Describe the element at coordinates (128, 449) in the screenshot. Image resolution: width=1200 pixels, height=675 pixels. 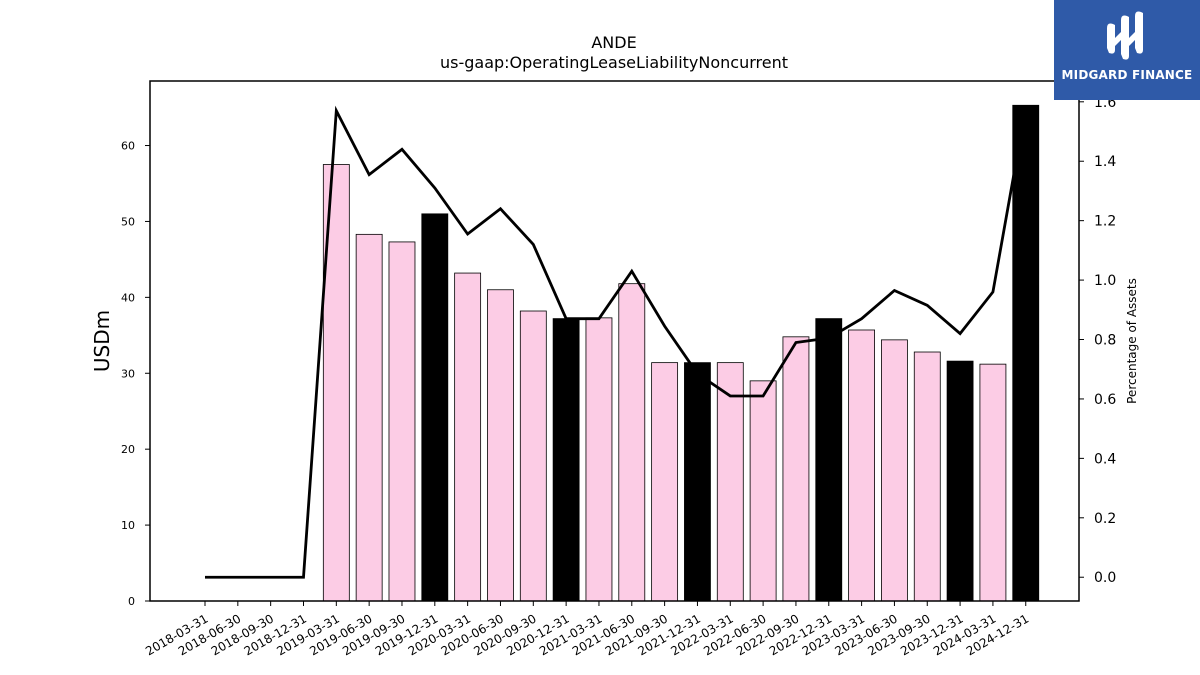
I see `y-tick-label: 20` at that location.